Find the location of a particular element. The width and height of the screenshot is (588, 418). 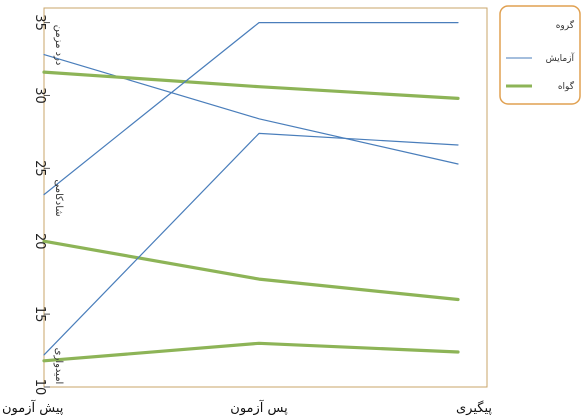

series-name-label-3: امیدواری is located at coordinates (58, 366).